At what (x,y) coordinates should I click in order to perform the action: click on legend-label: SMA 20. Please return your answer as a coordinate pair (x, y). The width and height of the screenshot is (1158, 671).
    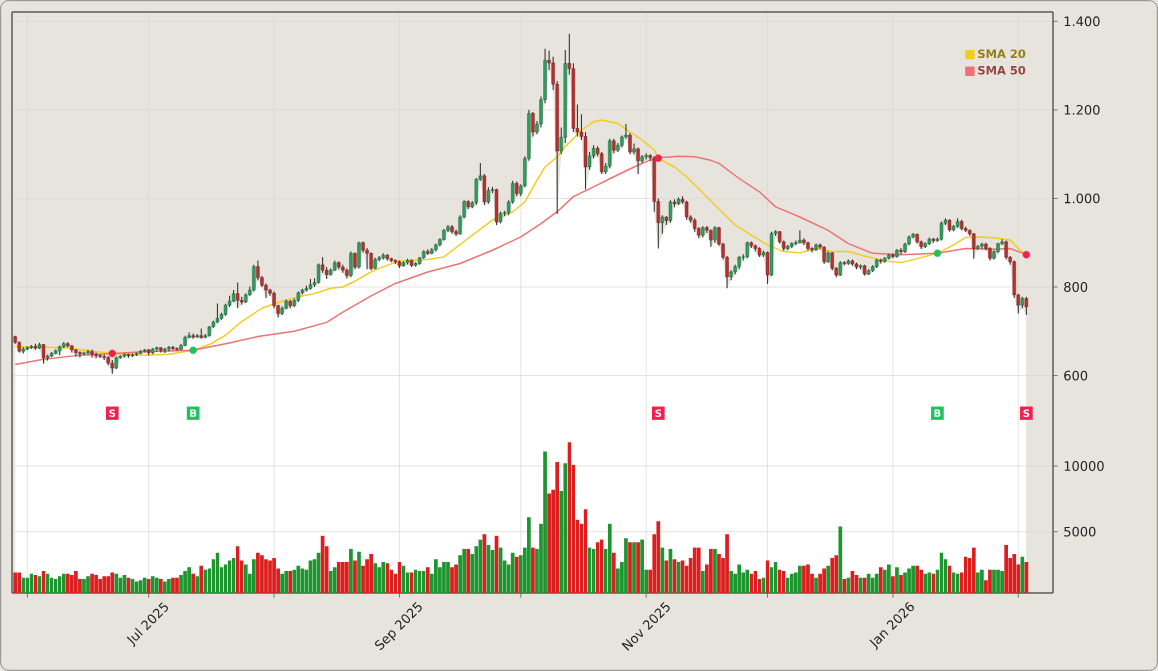
    Looking at the image, I should click on (1002, 54).